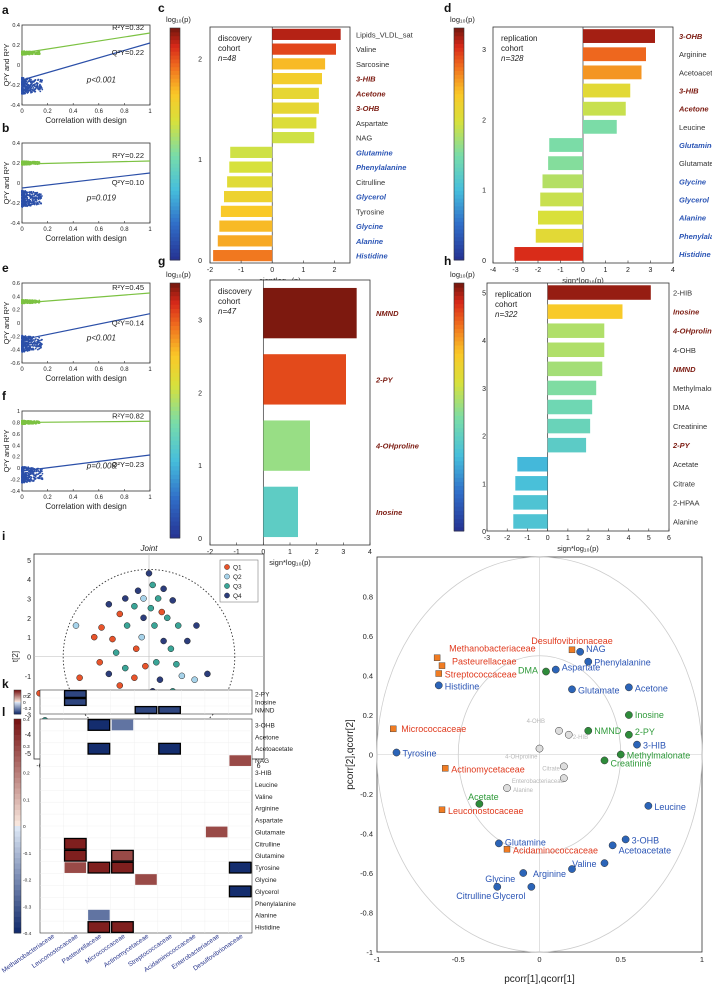  What do you see at coordinates (268, 844) in the screenshot?
I see `row-label: Citrulline` at bounding box center [268, 844].